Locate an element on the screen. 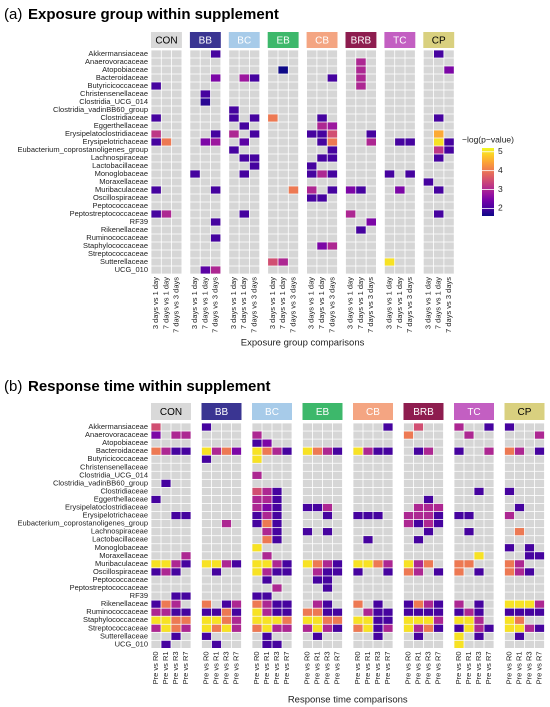  column-label: 3 days vs 1 day is located at coordinates (272, 303).